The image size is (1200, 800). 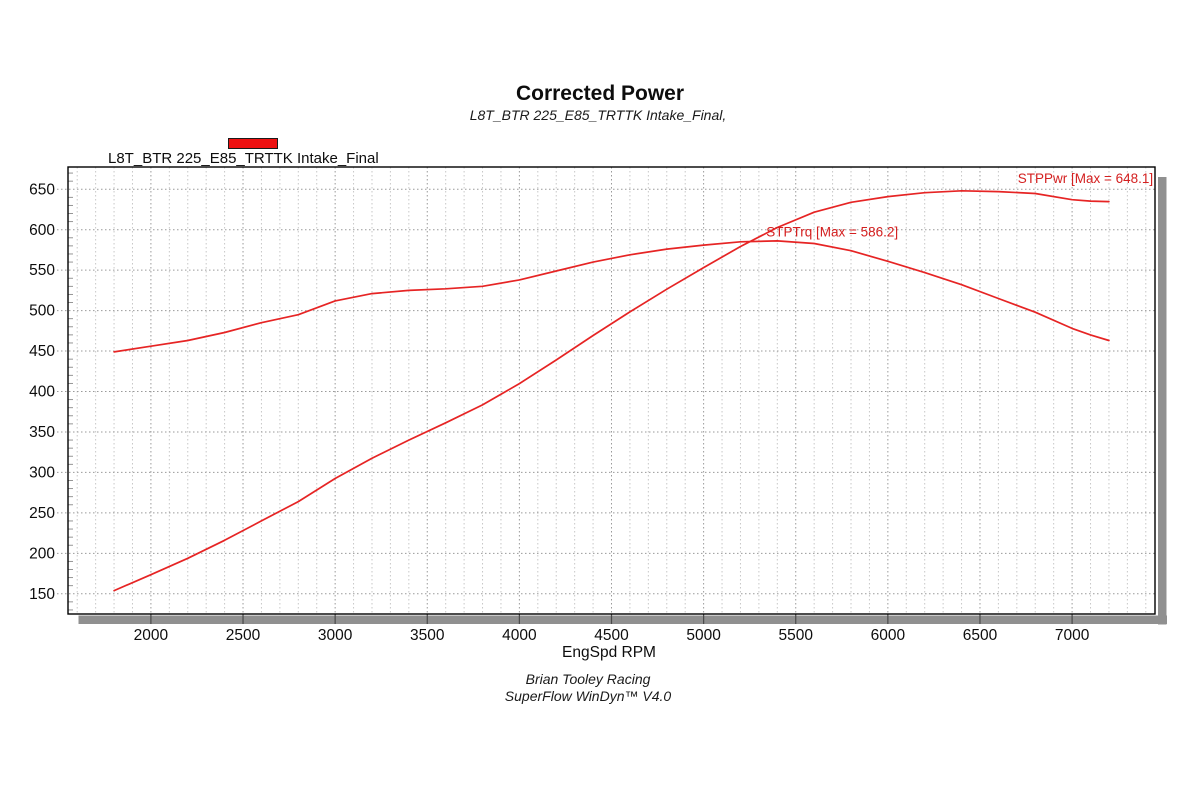 I want to click on y-tick-label: 650, so click(x=42, y=189).